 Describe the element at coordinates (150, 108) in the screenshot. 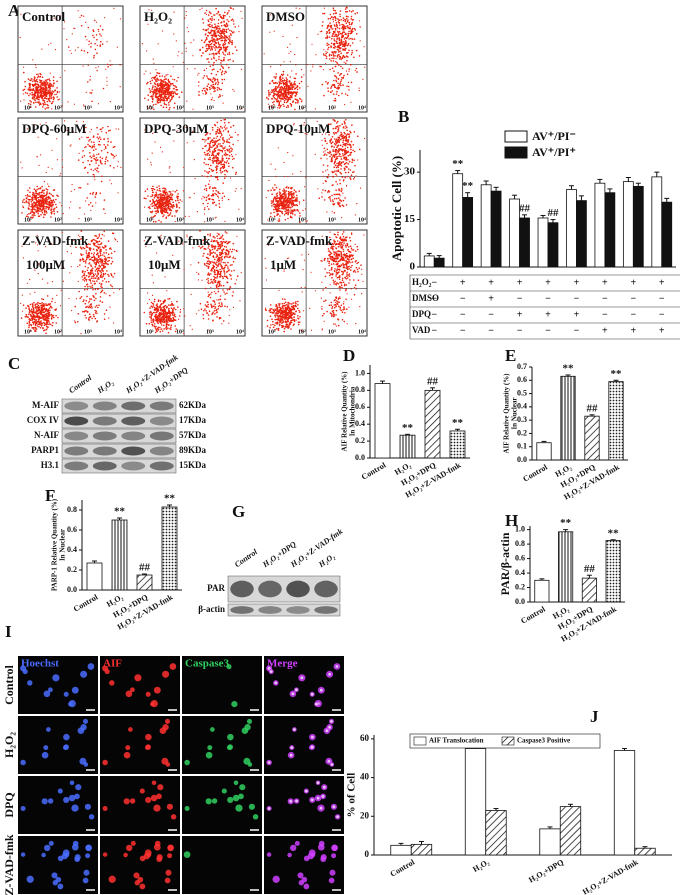

I see `flow-tick-label: 10¹` at that location.